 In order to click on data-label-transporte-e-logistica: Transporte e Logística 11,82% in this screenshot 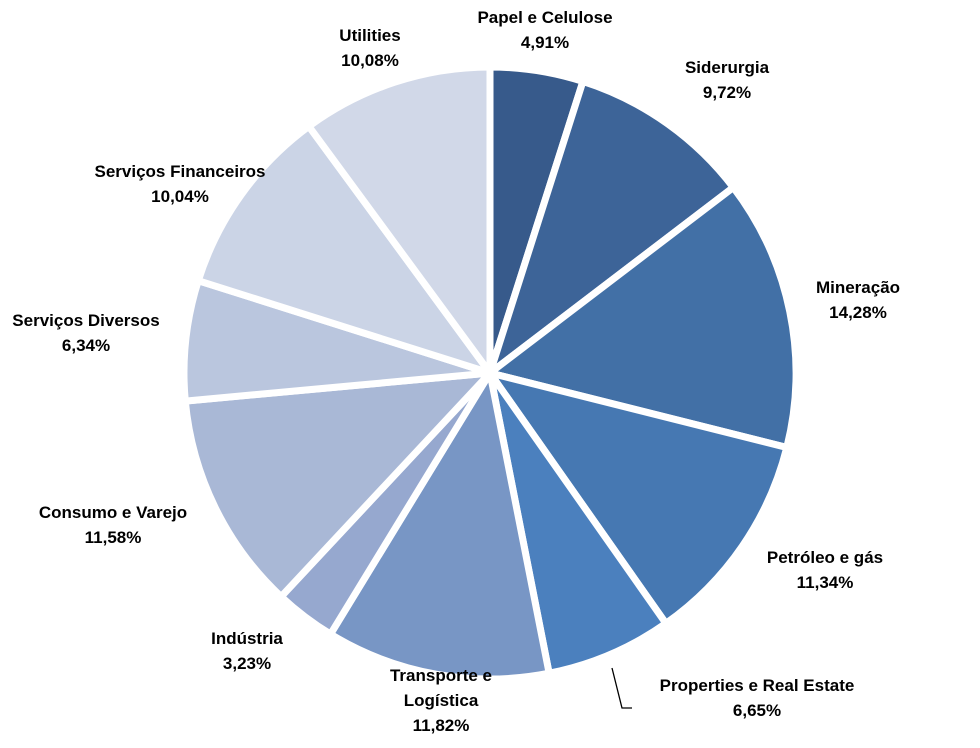, I will do `click(441, 700)`.